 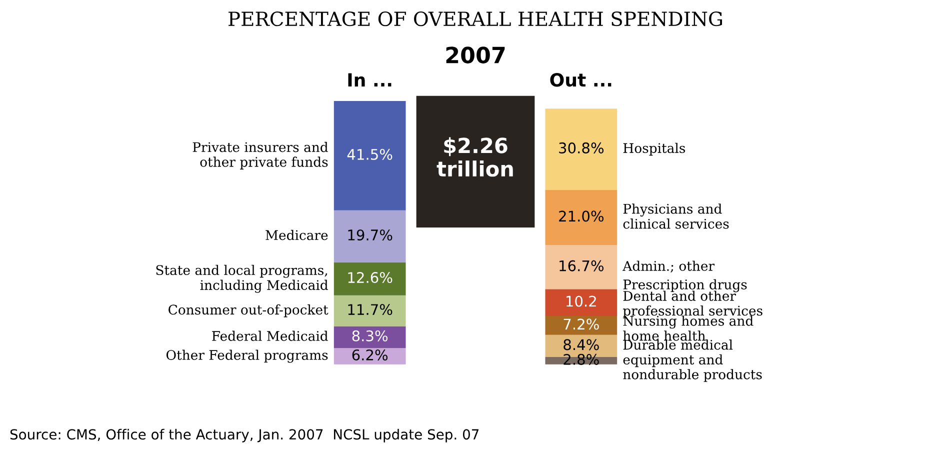 I want to click on data-label: 6.2%, so click(x=370, y=354).